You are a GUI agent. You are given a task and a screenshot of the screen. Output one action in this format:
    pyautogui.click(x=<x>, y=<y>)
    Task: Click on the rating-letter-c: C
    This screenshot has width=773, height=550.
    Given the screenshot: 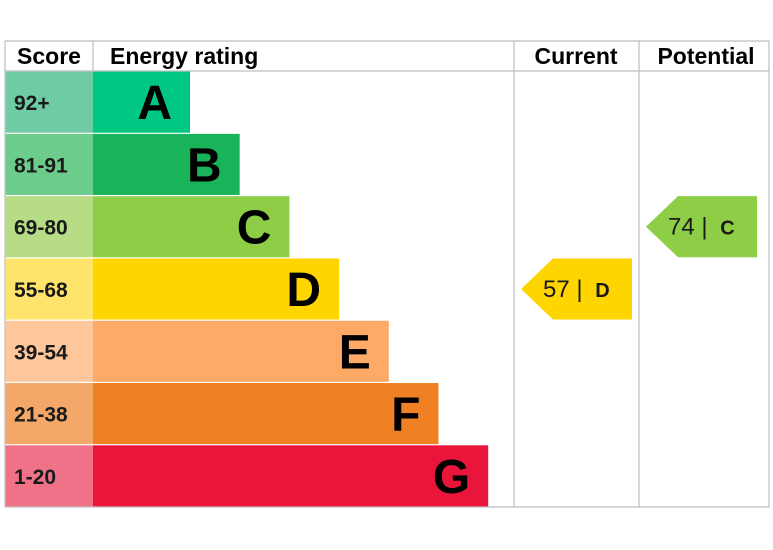 What is the action you would take?
    pyautogui.click(x=254, y=228)
    